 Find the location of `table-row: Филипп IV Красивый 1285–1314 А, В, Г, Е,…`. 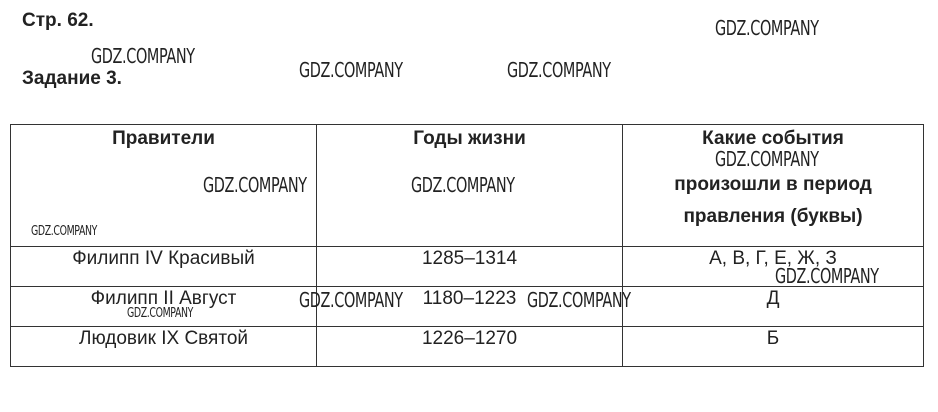

table-row: Филипп IV Красивый 1285–1314 А, В, Г, Е,… is located at coordinates (467, 266).